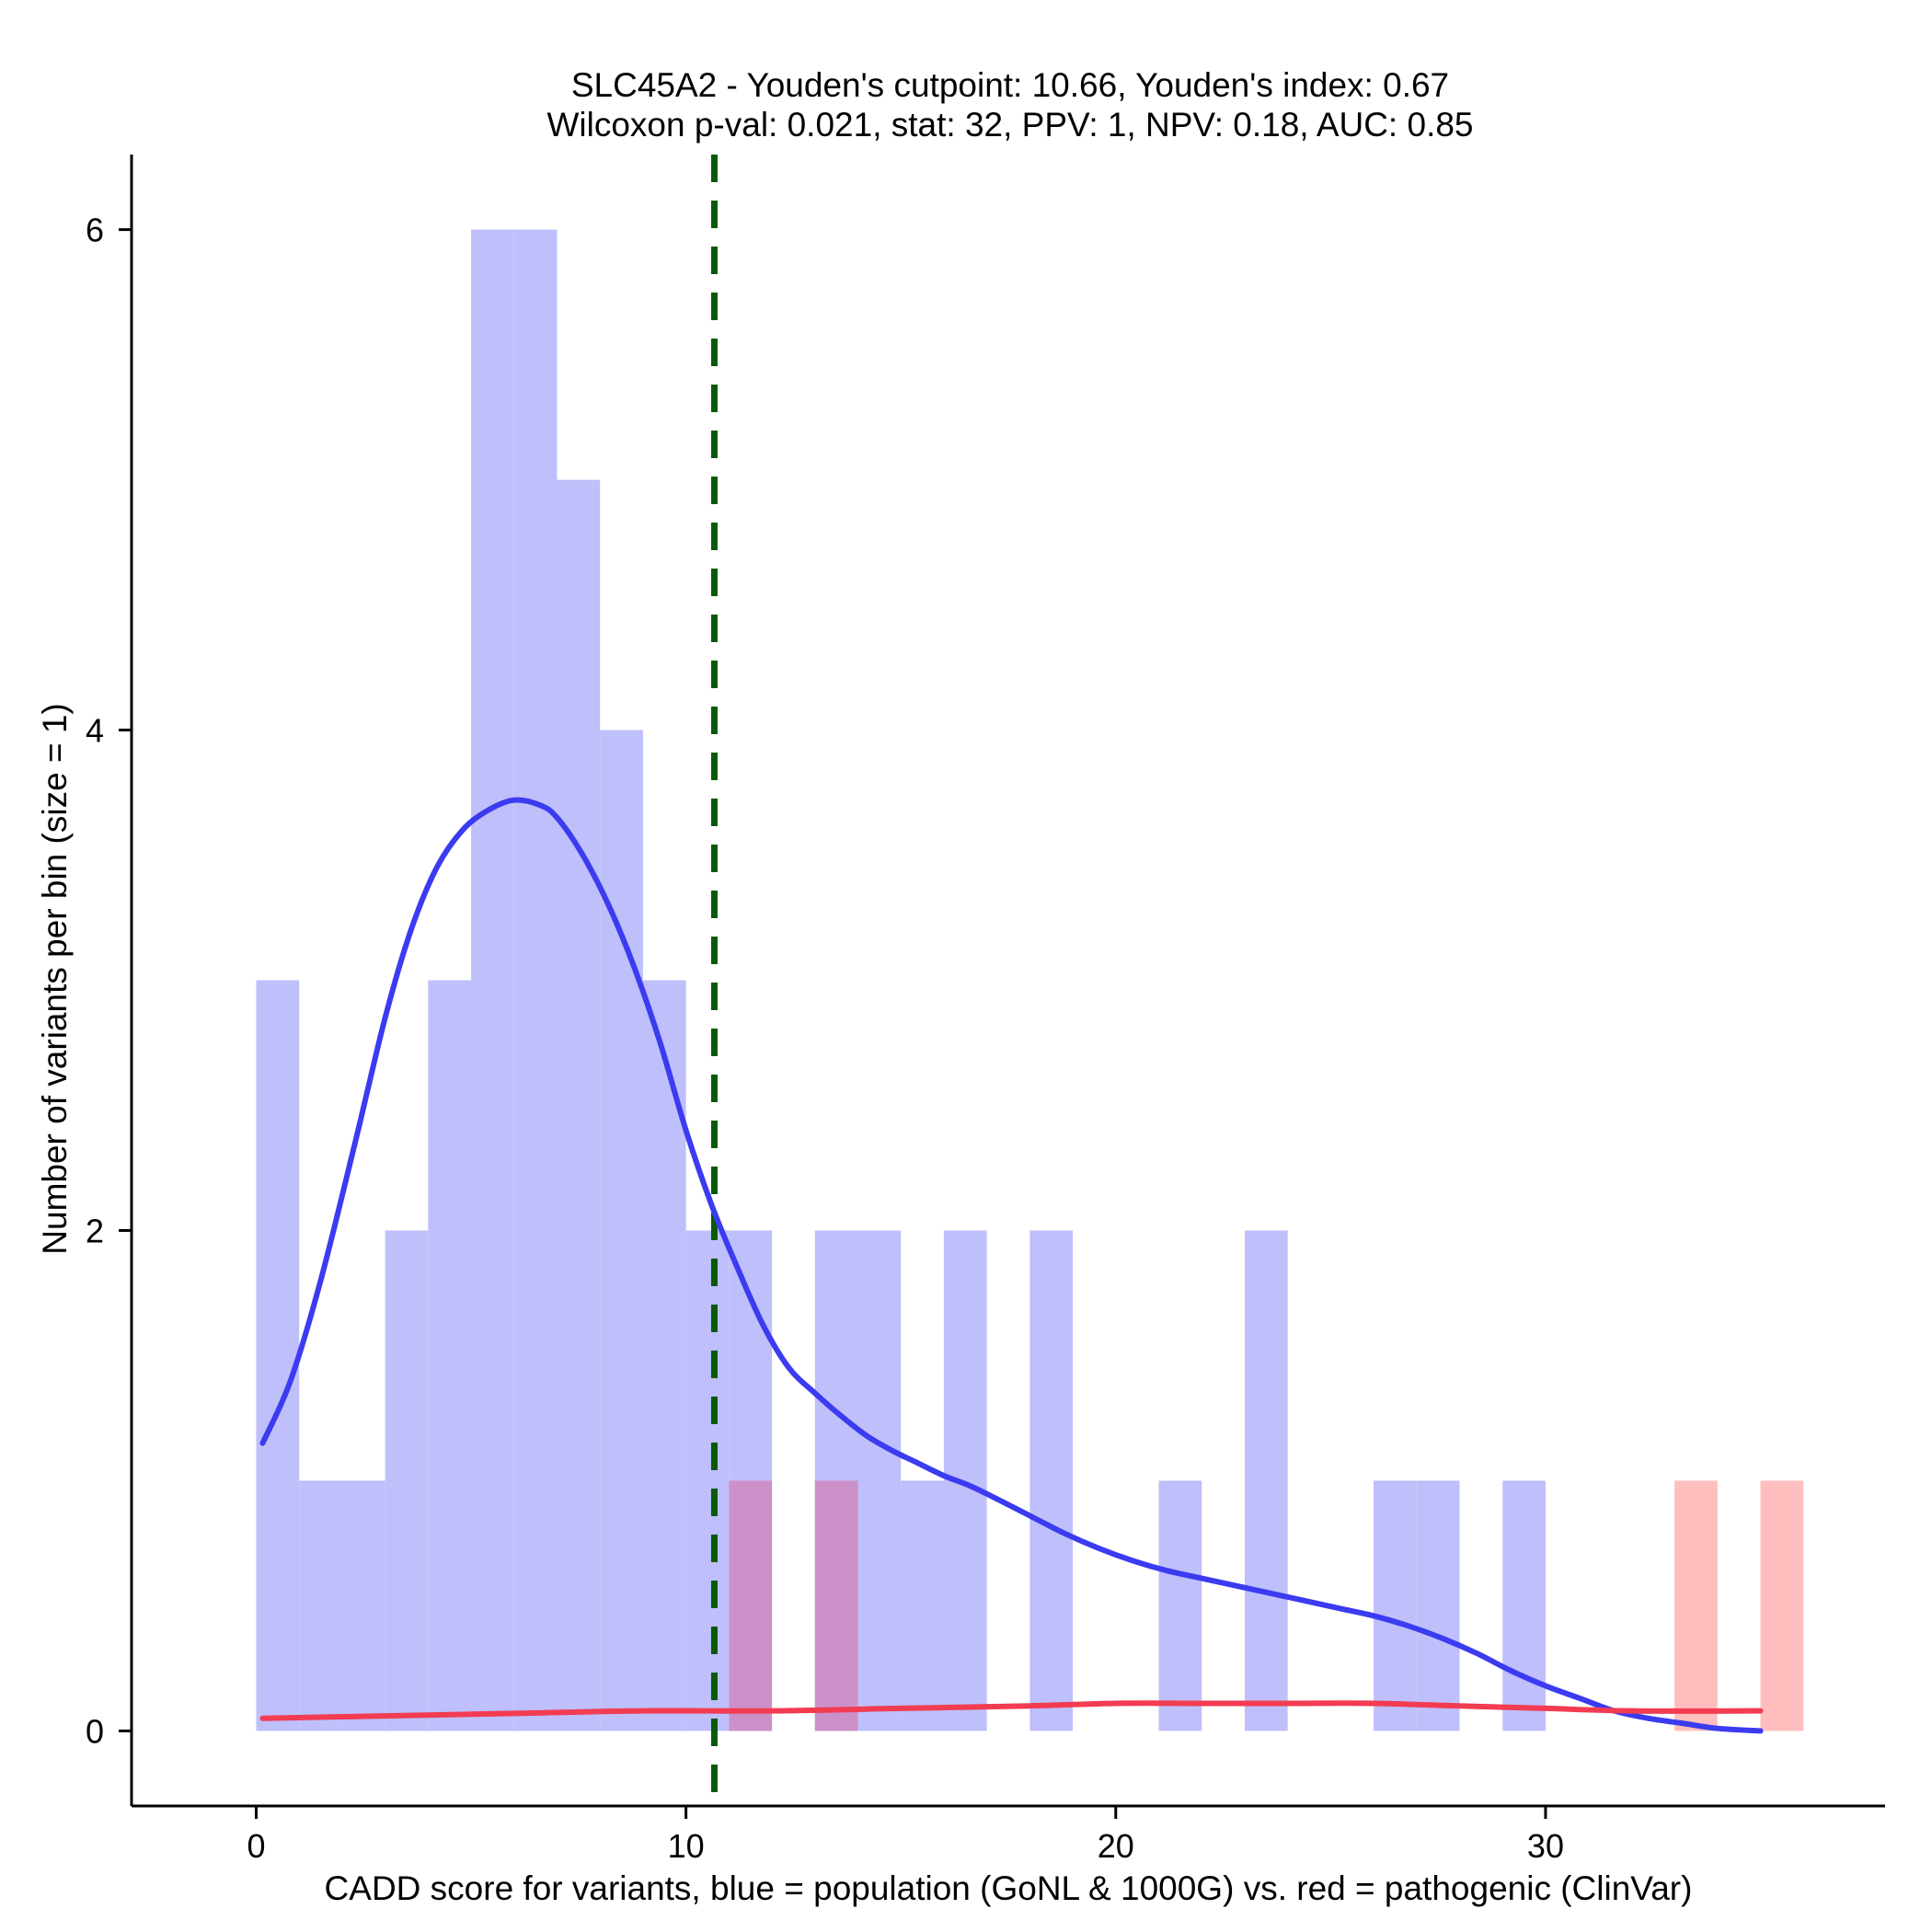 The width and height of the screenshot is (1932, 1932). I want to click on y-tick-label: 4, so click(95, 731).